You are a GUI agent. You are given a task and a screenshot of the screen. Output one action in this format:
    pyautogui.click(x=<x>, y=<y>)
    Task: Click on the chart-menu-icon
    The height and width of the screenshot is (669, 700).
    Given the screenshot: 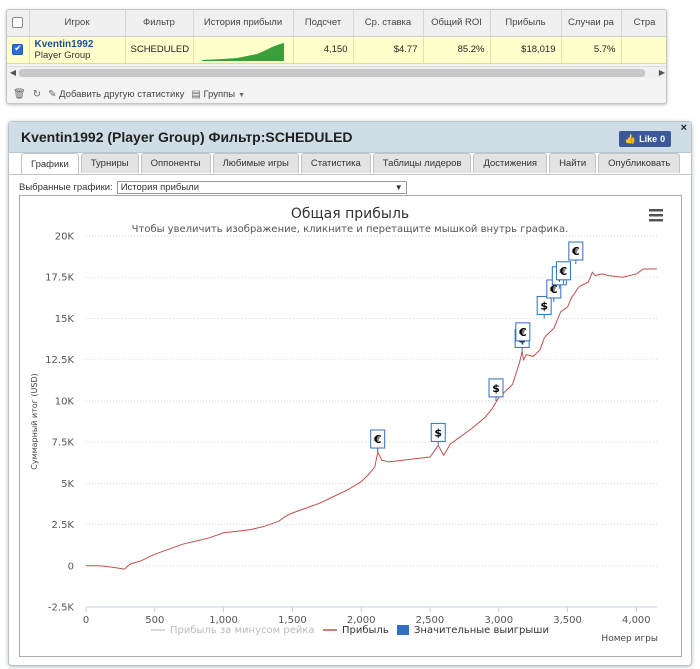 What is the action you would take?
    pyautogui.click(x=656, y=215)
    